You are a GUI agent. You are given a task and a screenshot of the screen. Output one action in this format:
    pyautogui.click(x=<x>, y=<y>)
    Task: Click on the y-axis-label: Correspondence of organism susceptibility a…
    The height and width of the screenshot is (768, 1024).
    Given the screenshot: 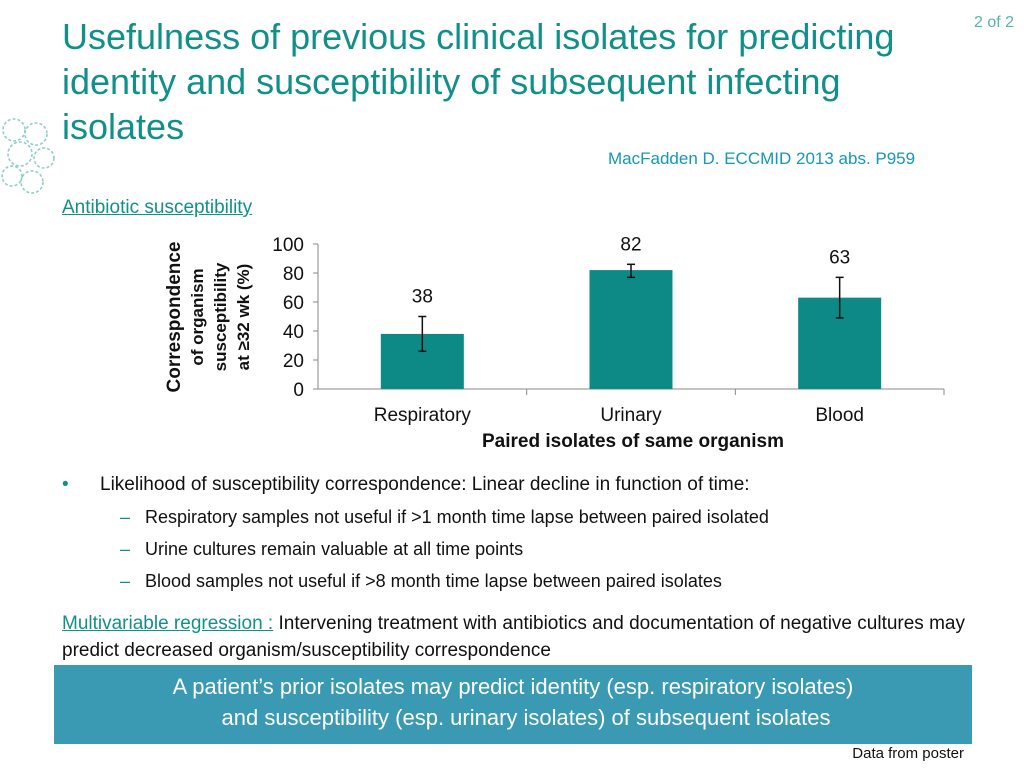 What is the action you would take?
    pyautogui.click(x=208, y=317)
    